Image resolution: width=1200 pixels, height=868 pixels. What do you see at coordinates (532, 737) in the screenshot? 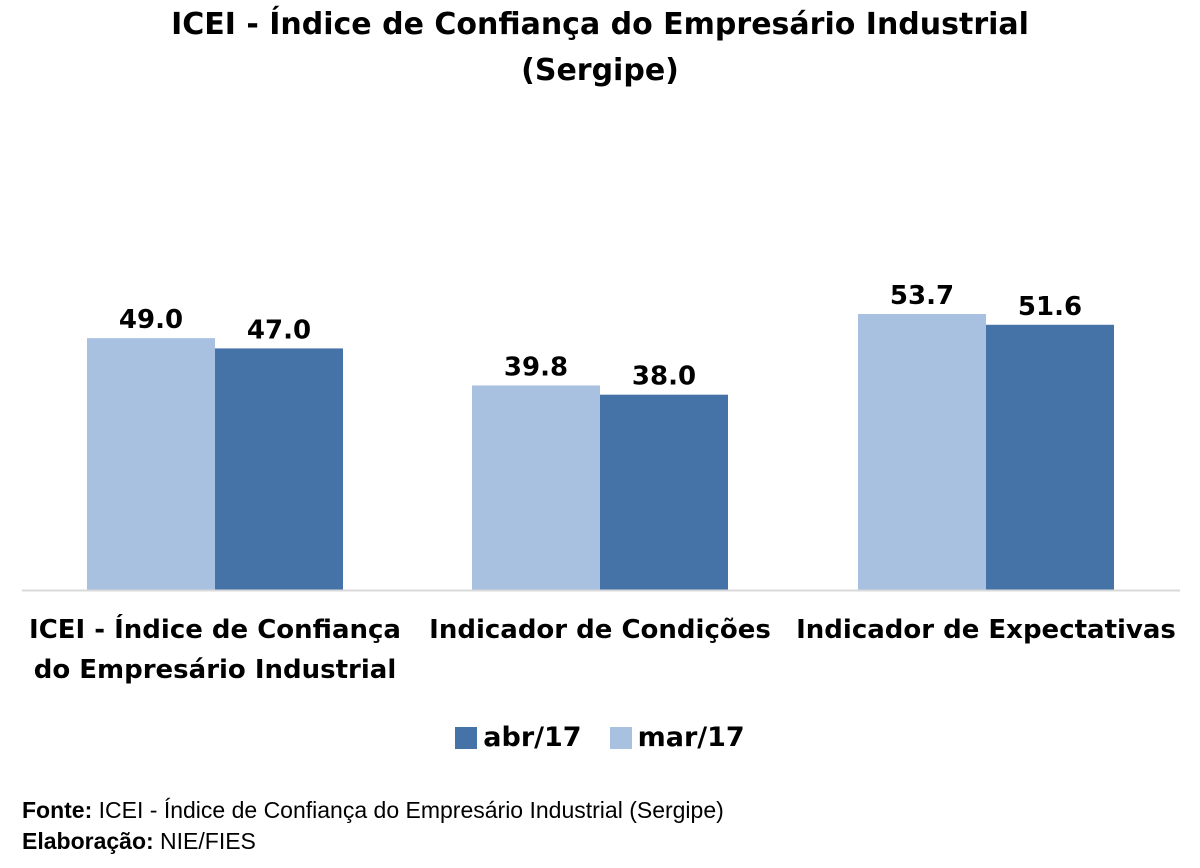
I see `legend-label-abr: abr/17` at bounding box center [532, 737].